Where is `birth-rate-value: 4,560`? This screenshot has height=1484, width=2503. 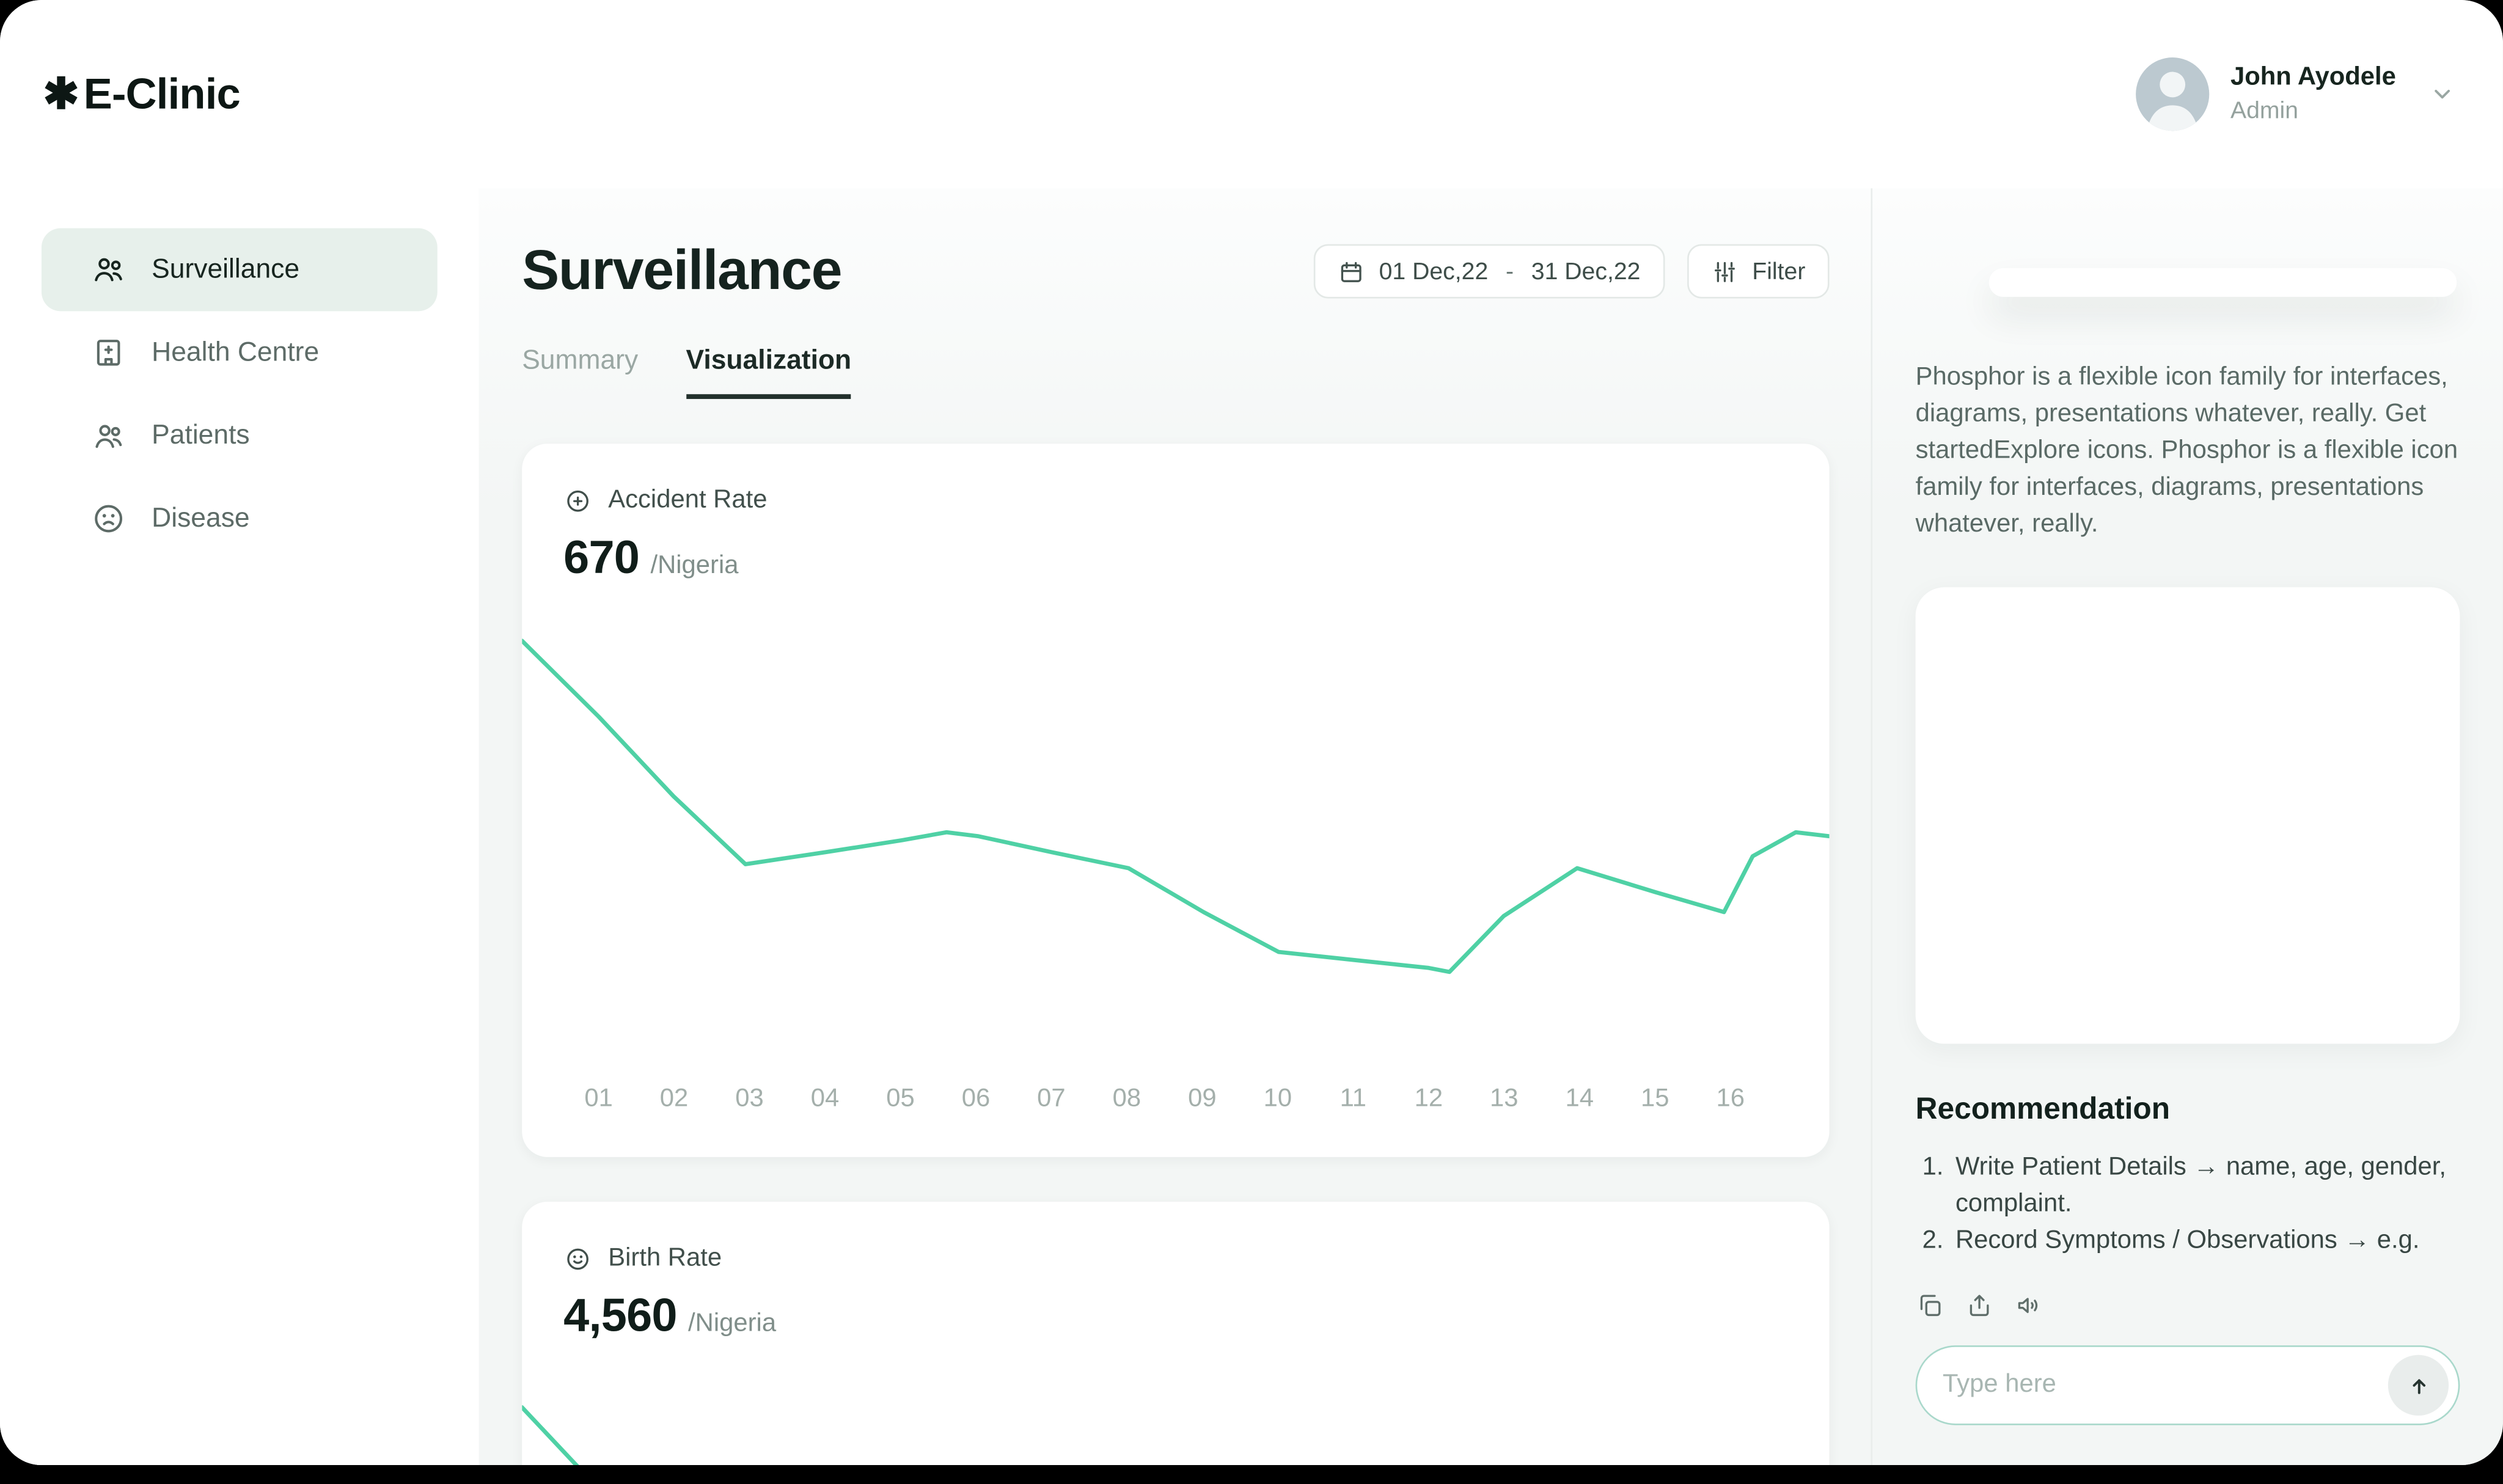
birth-rate-value: 4,560 is located at coordinates (620, 1316).